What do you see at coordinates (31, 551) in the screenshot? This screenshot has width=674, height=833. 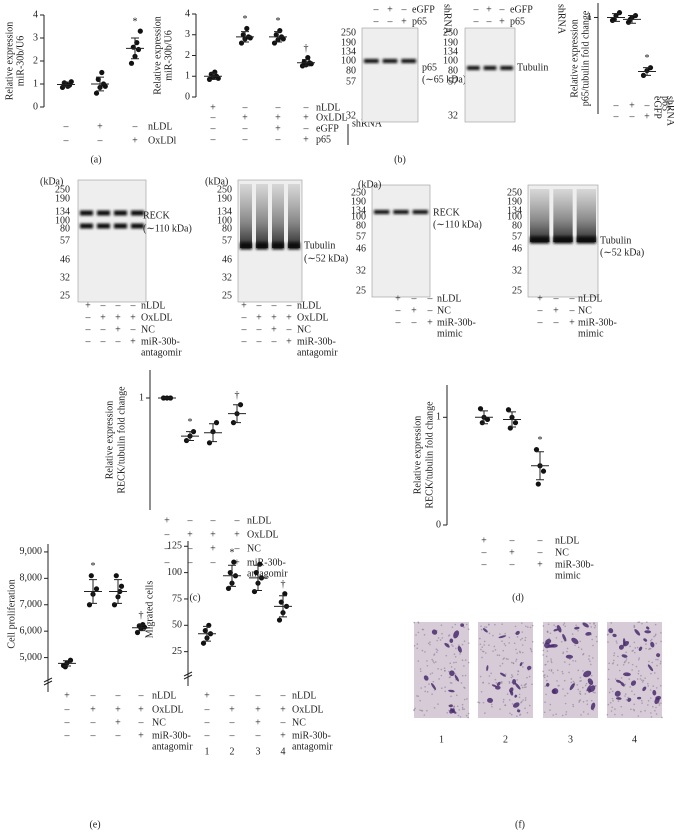 I see `y-tick-label: 9,000` at bounding box center [31, 551].